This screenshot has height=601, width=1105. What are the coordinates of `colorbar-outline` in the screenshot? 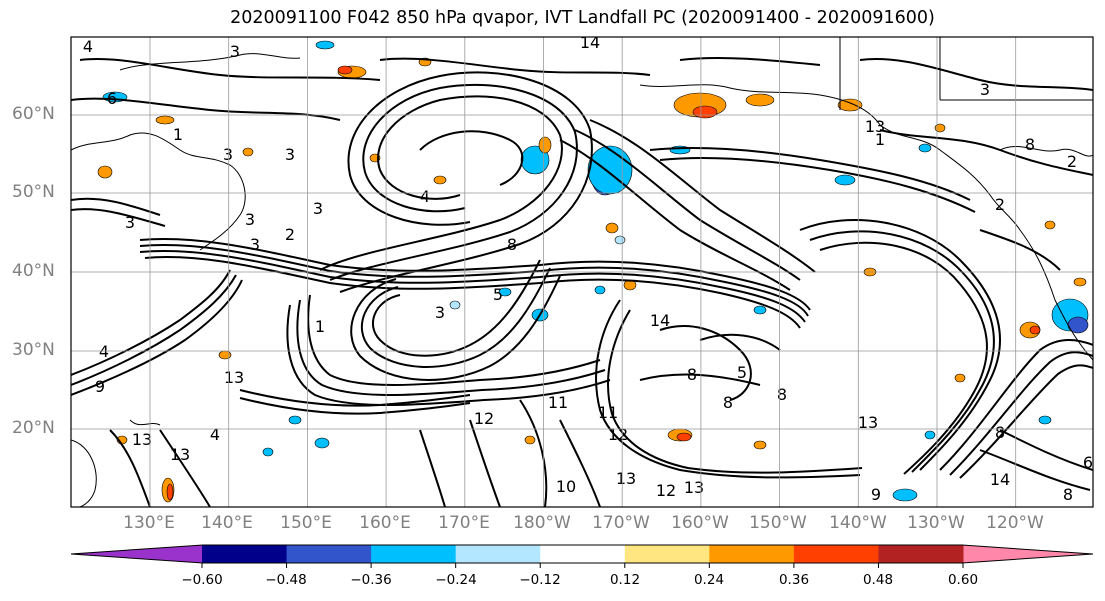 It's located at (582, 554).